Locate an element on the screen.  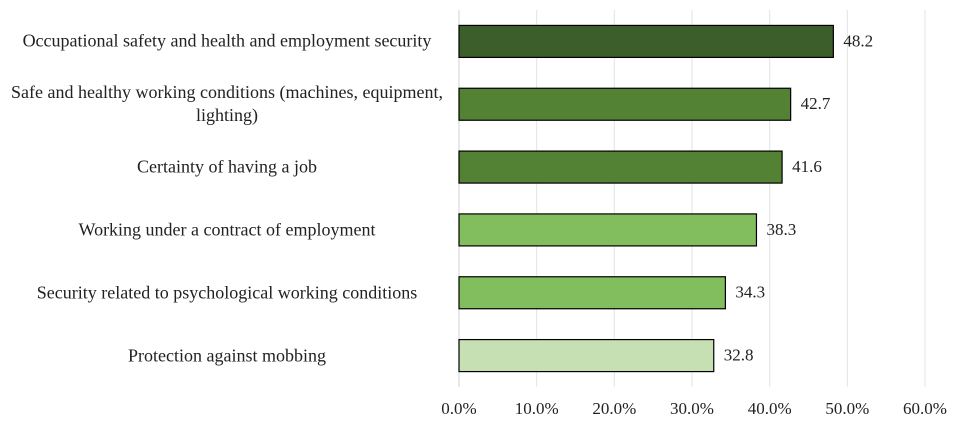
x-tick-label: 0.0% is located at coordinates (458, 408).